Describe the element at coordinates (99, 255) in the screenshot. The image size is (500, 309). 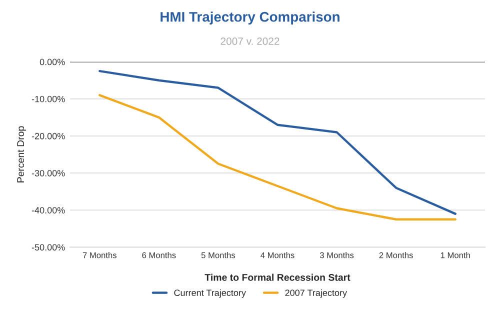
I see `x-tick-label: 7 Months` at that location.